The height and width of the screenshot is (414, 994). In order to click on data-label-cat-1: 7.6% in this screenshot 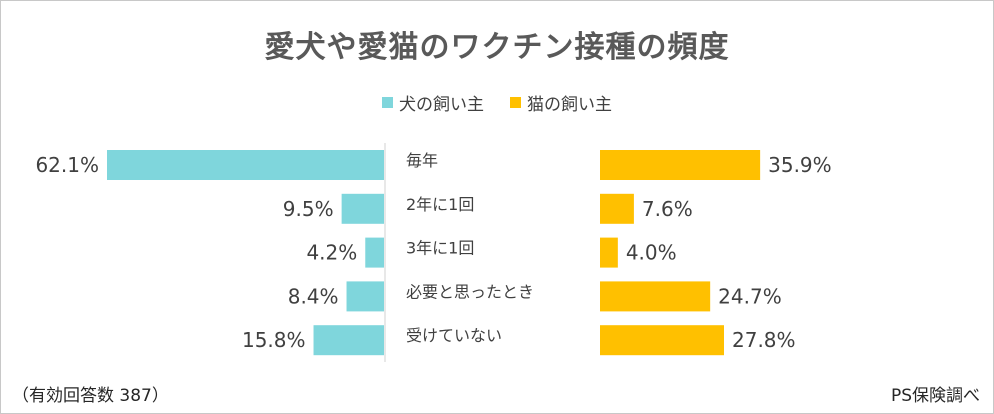, I will do `click(667, 209)`.